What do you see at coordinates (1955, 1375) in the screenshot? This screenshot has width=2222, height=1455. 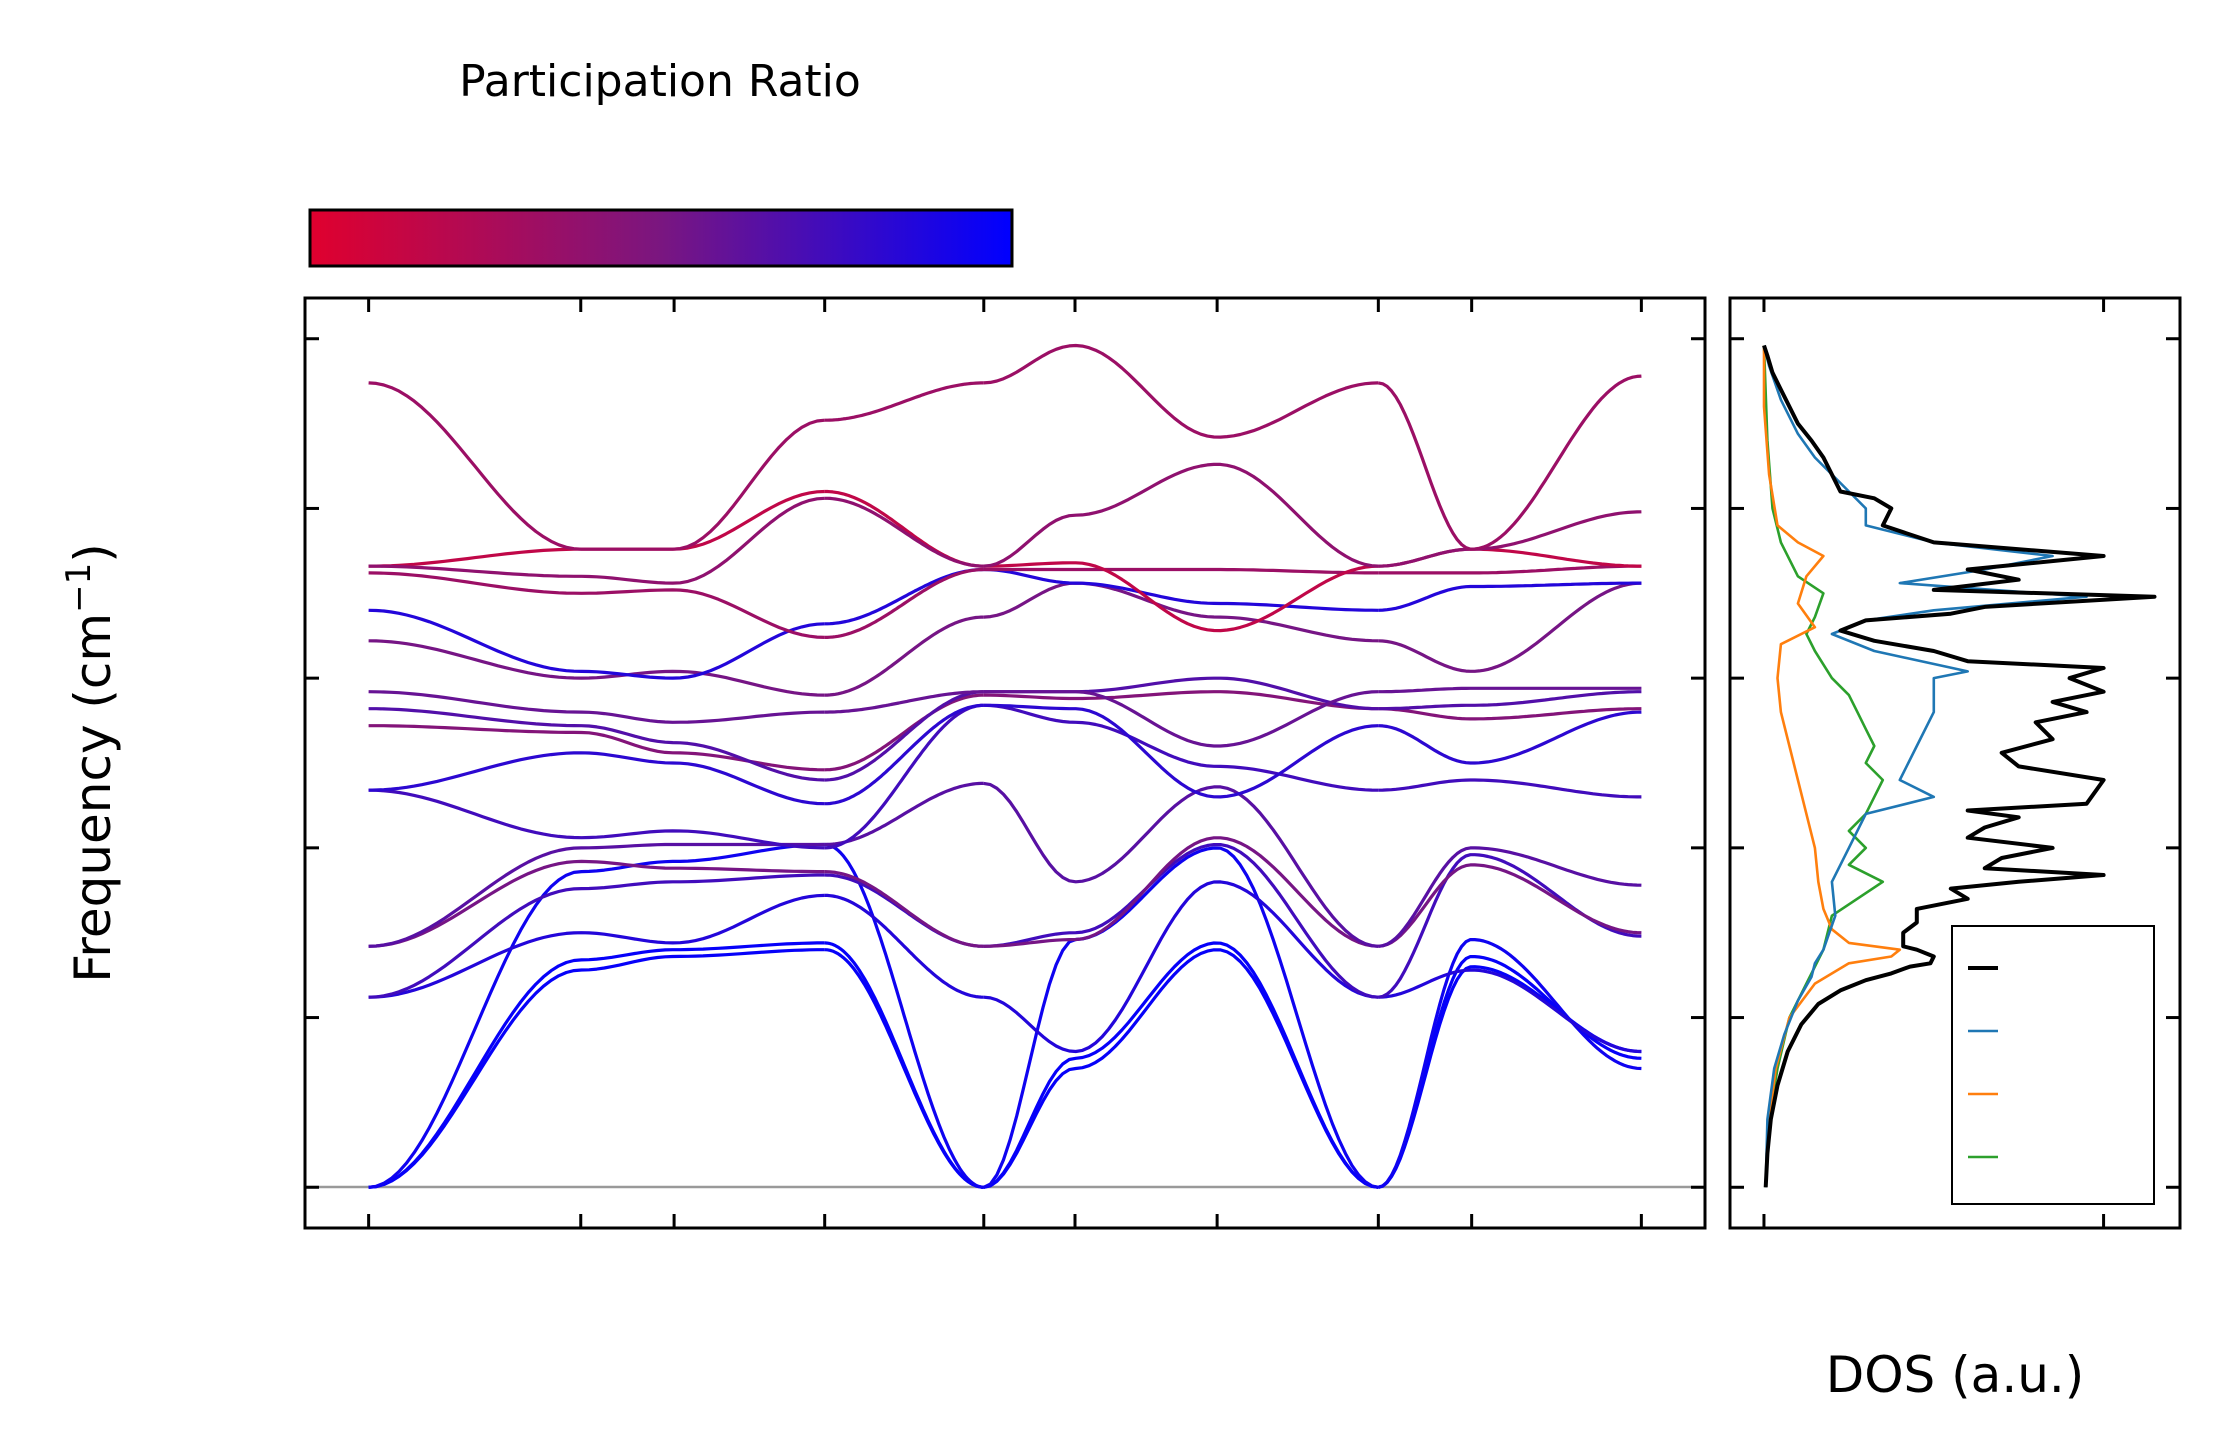 I see `dos-x-axis-label: DOS (a.u.)` at bounding box center [1955, 1375].